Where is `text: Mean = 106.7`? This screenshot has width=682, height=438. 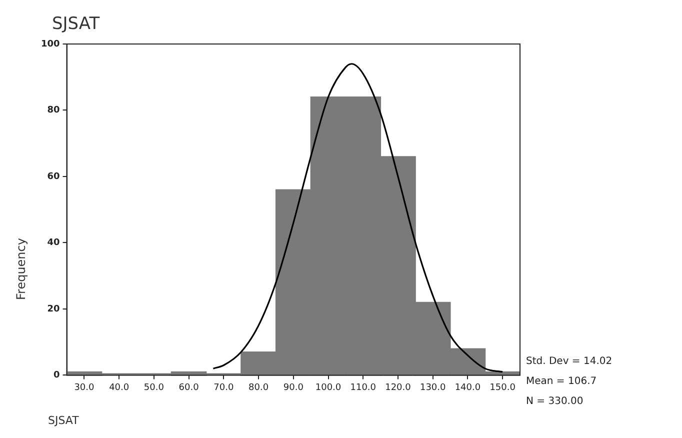 text: Mean = 106.7 is located at coordinates (562, 382).